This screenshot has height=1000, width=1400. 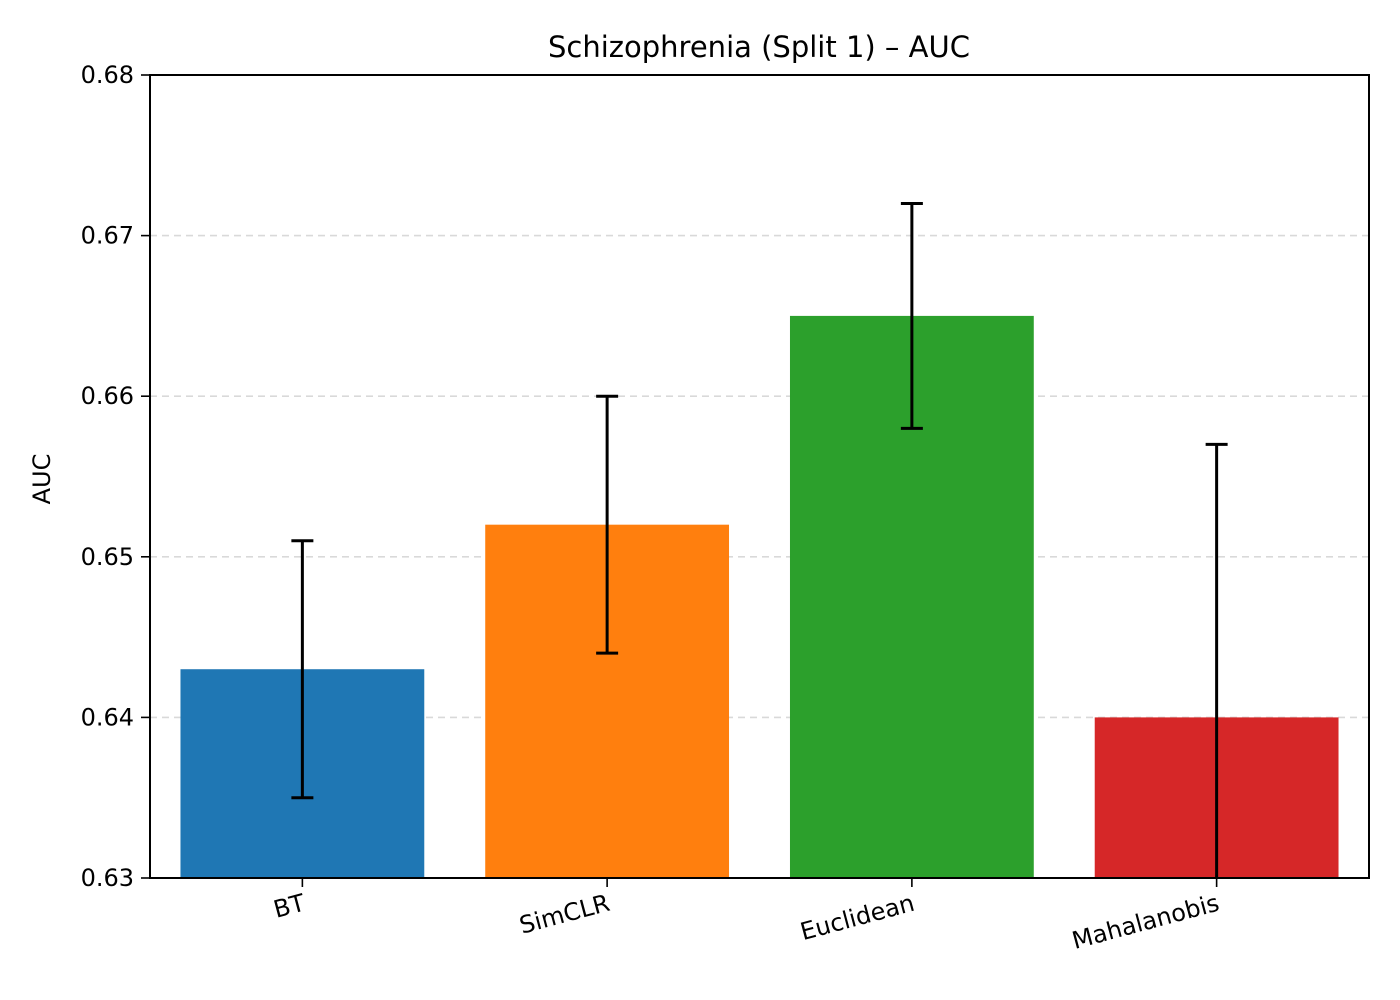 What do you see at coordinates (1145, 922) in the screenshot?
I see `x-tick-label: Mahalanobis` at bounding box center [1145, 922].